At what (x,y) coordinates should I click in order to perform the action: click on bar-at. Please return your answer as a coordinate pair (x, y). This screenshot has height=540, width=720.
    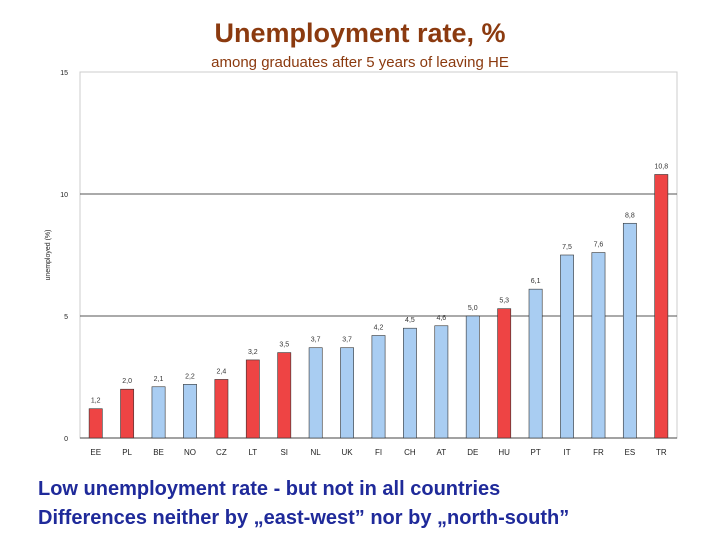
    Looking at the image, I should click on (441, 382).